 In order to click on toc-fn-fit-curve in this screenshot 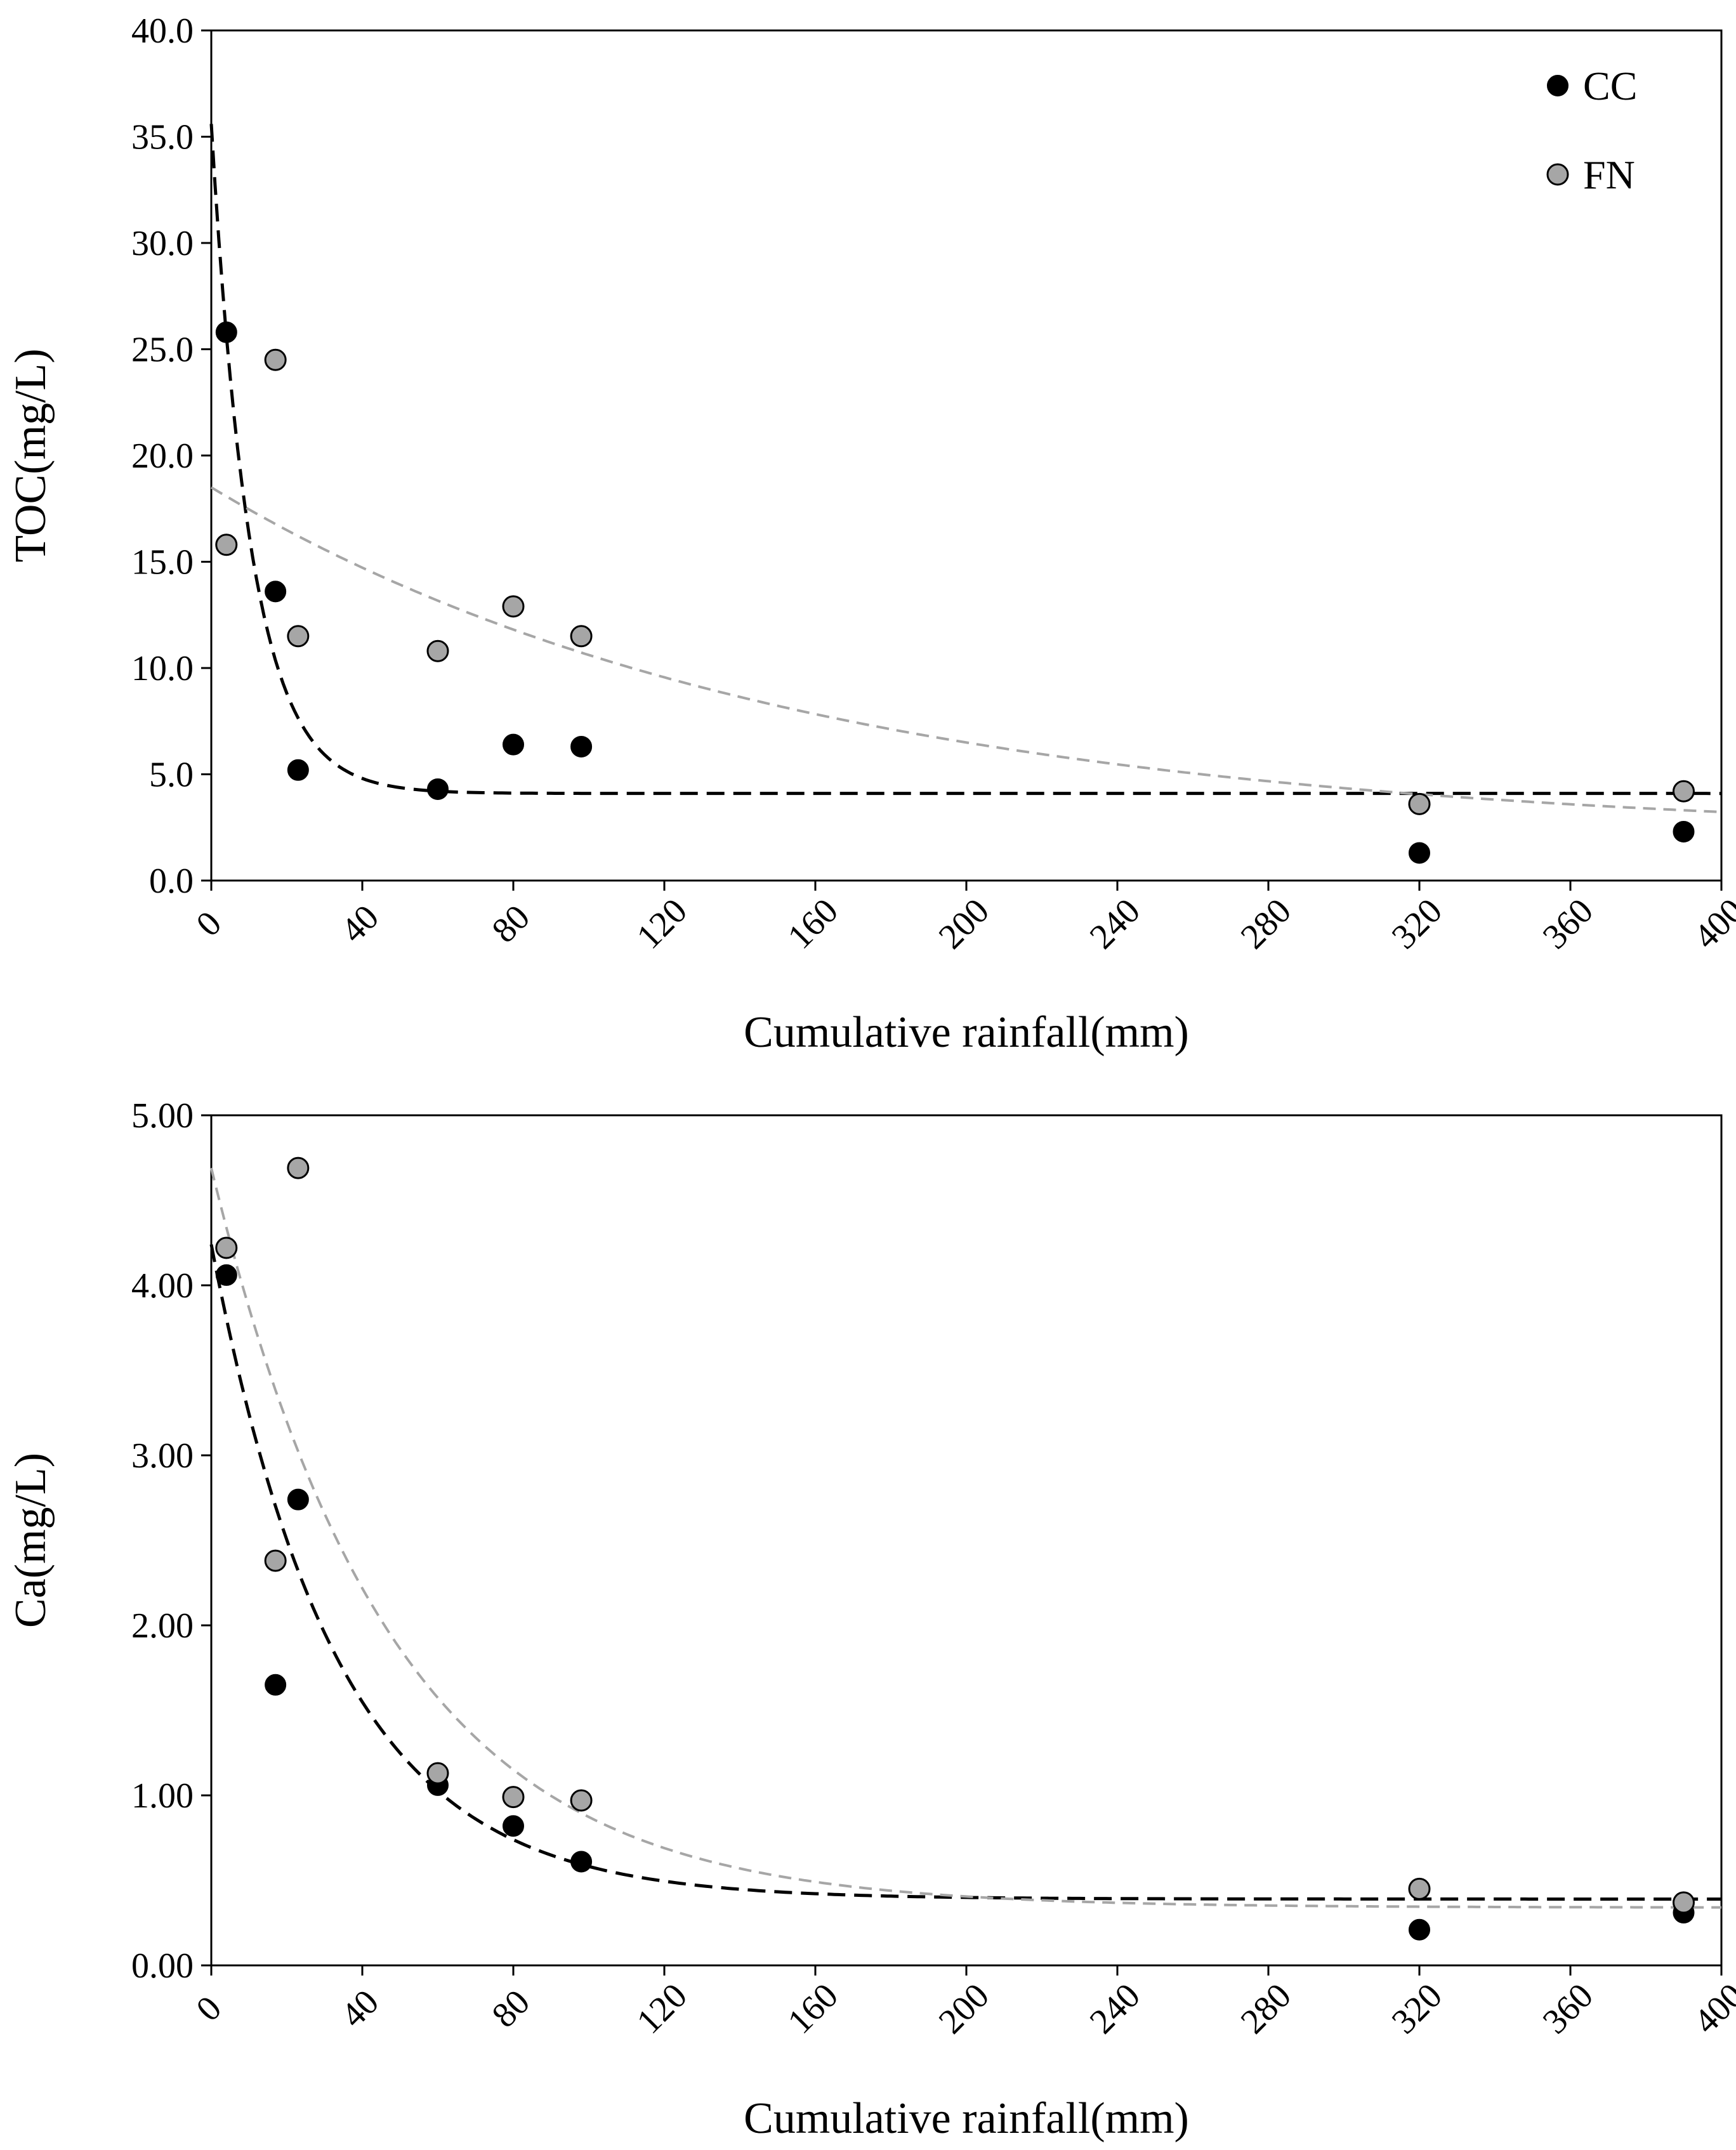, I will do `click(966, 649)`.